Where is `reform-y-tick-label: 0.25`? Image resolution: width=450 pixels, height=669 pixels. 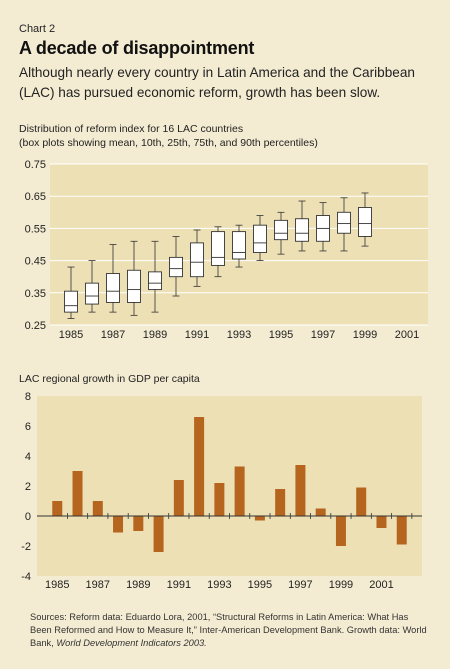 reform-y-tick-label: 0.25 is located at coordinates (35, 326).